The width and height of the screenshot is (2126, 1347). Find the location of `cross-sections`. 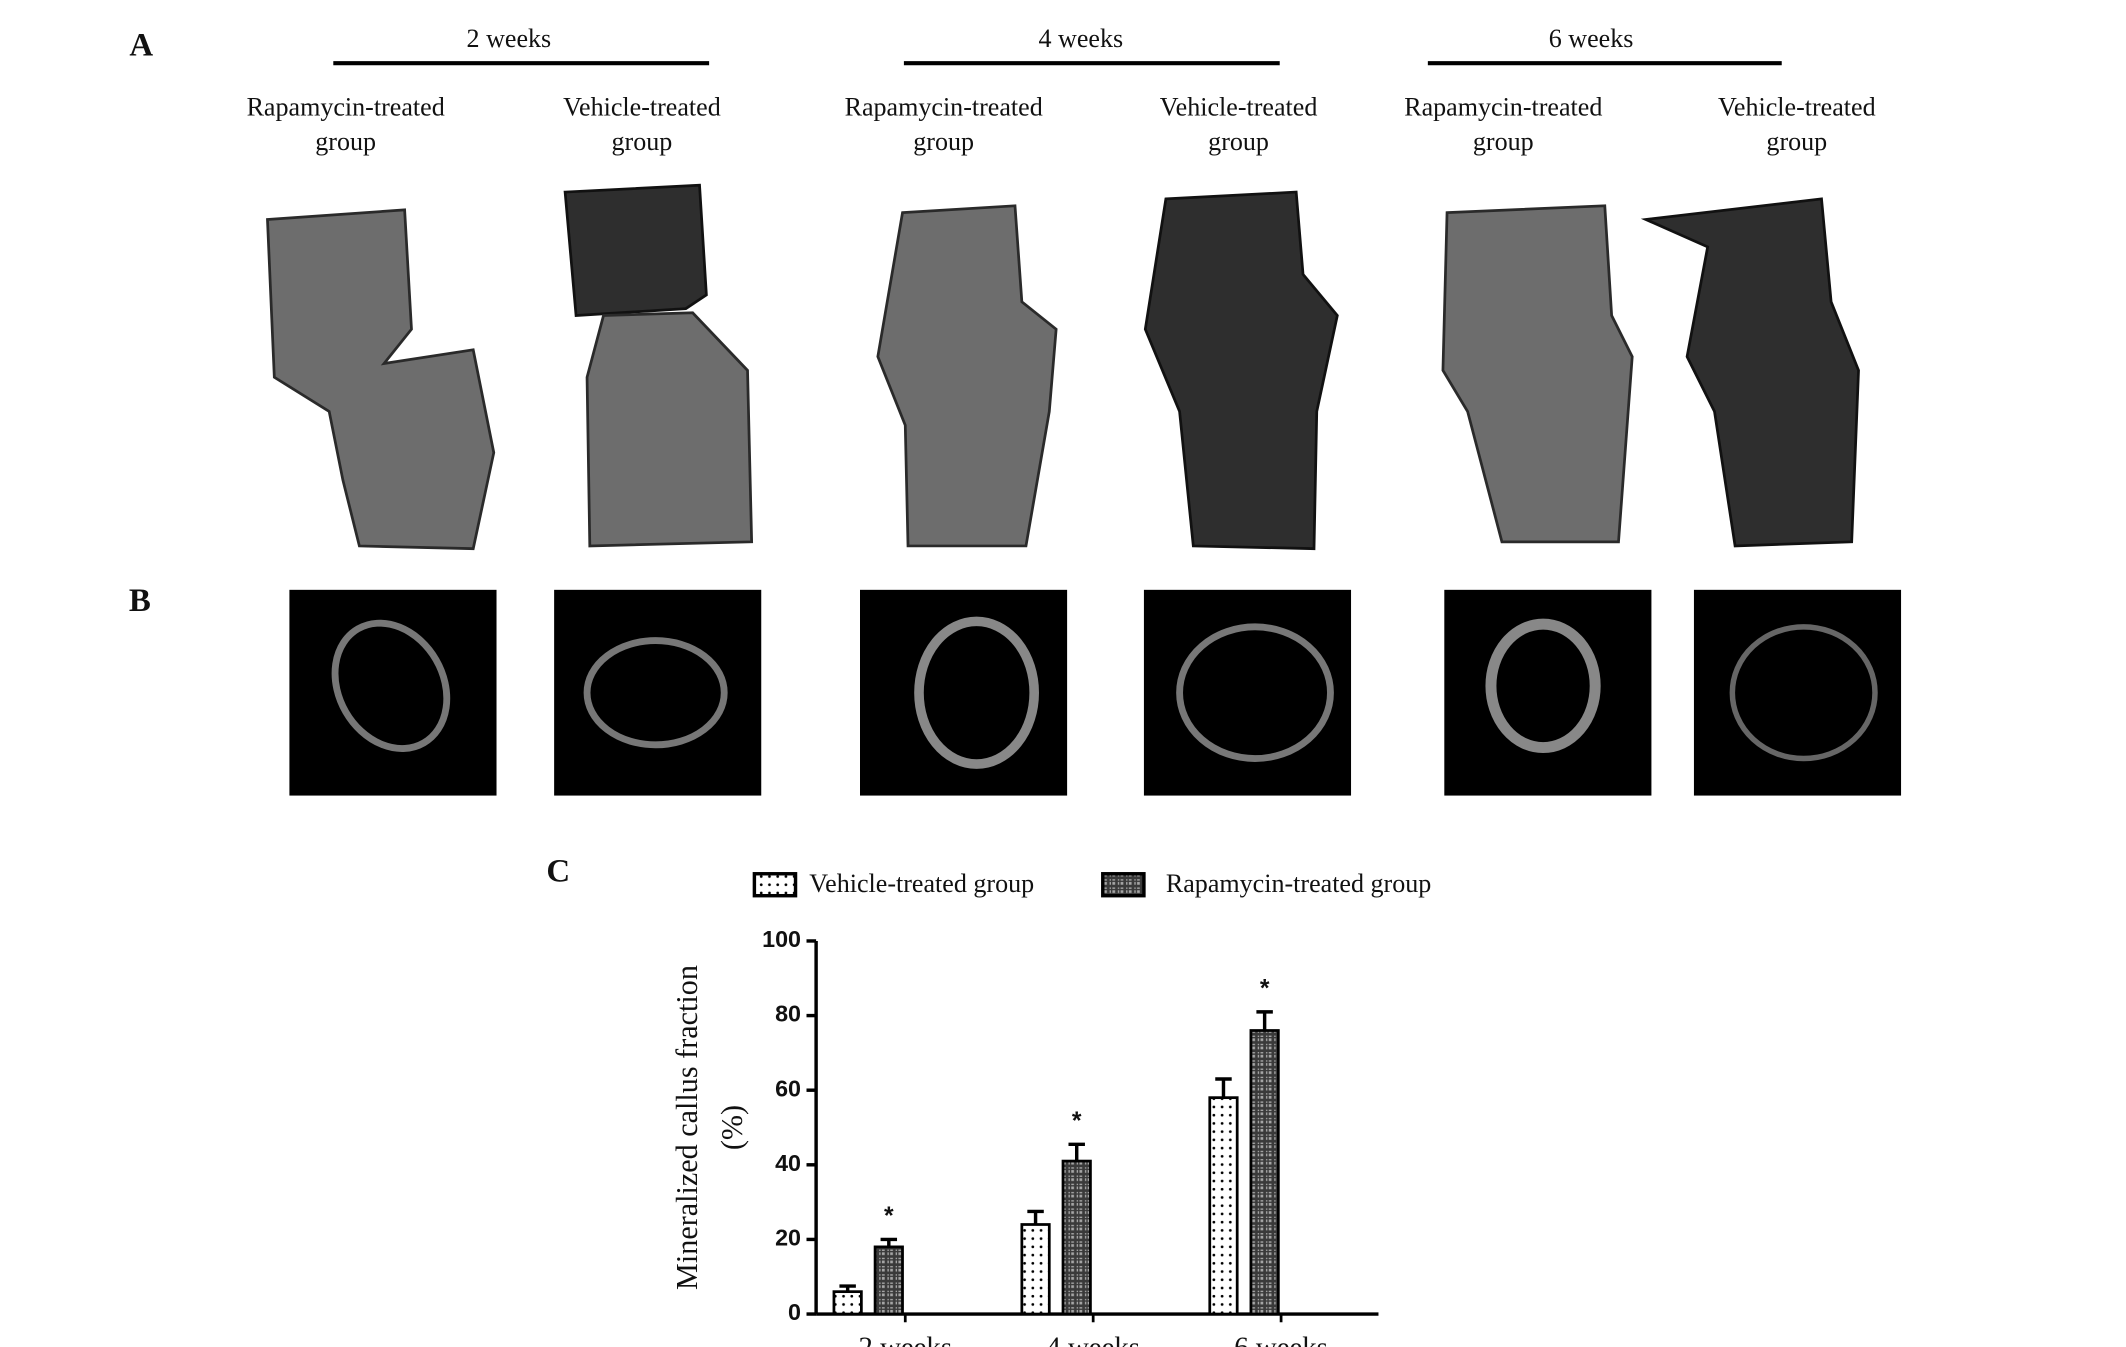

cross-sections is located at coordinates (1095, 692).